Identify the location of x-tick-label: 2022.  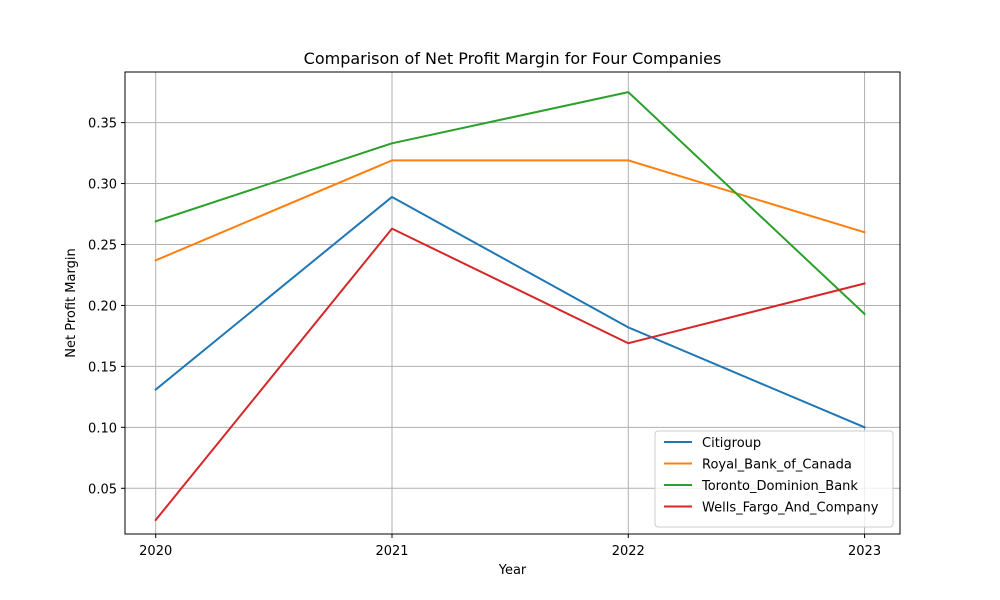
(628, 551).